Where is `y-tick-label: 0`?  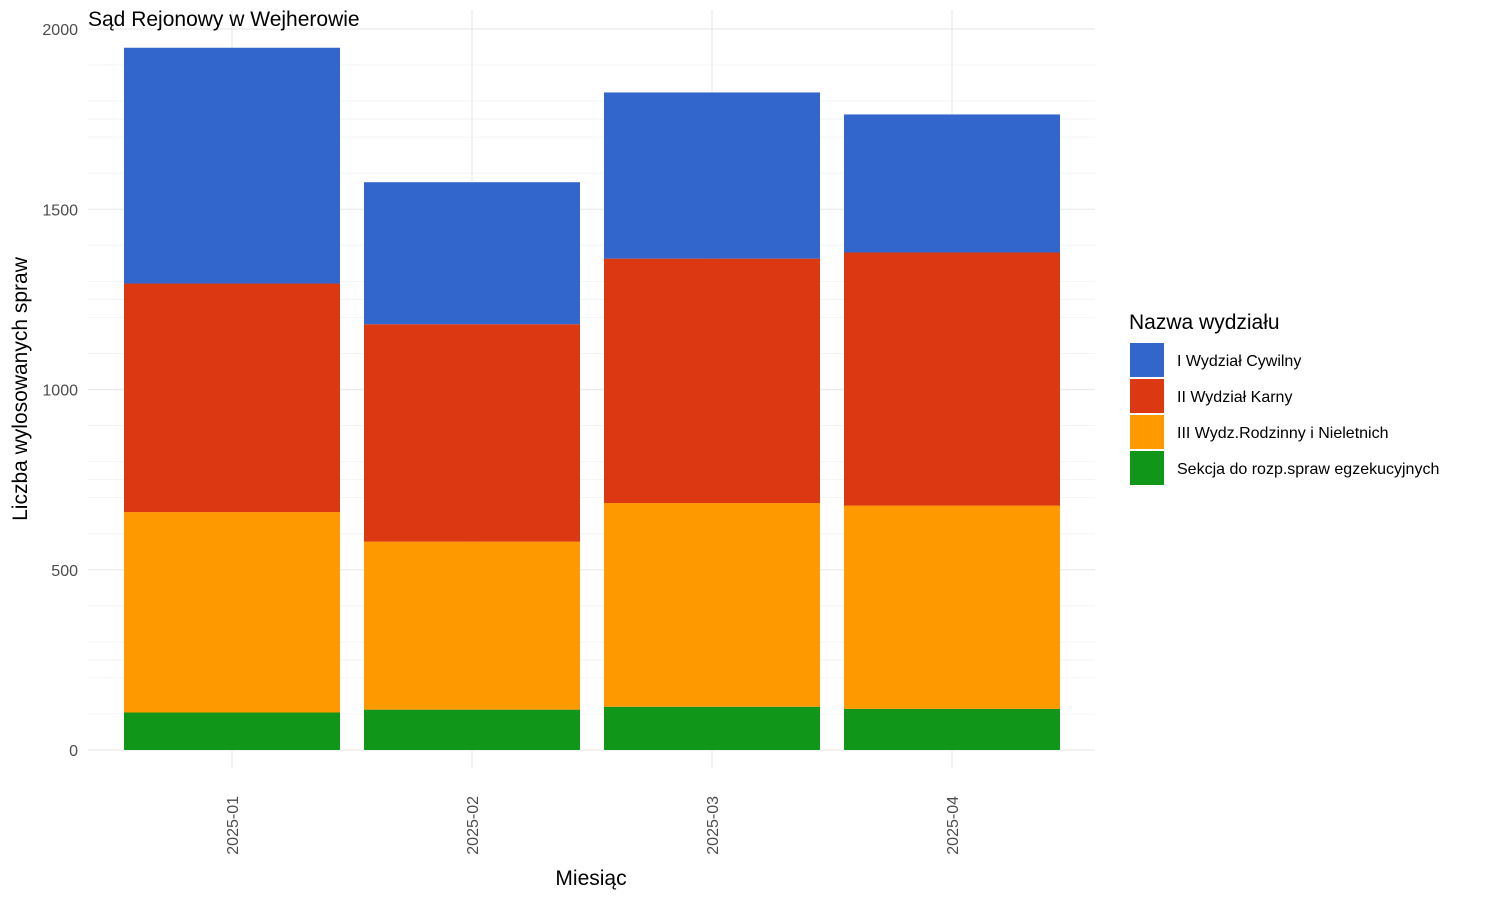
y-tick-label: 0 is located at coordinates (73, 751).